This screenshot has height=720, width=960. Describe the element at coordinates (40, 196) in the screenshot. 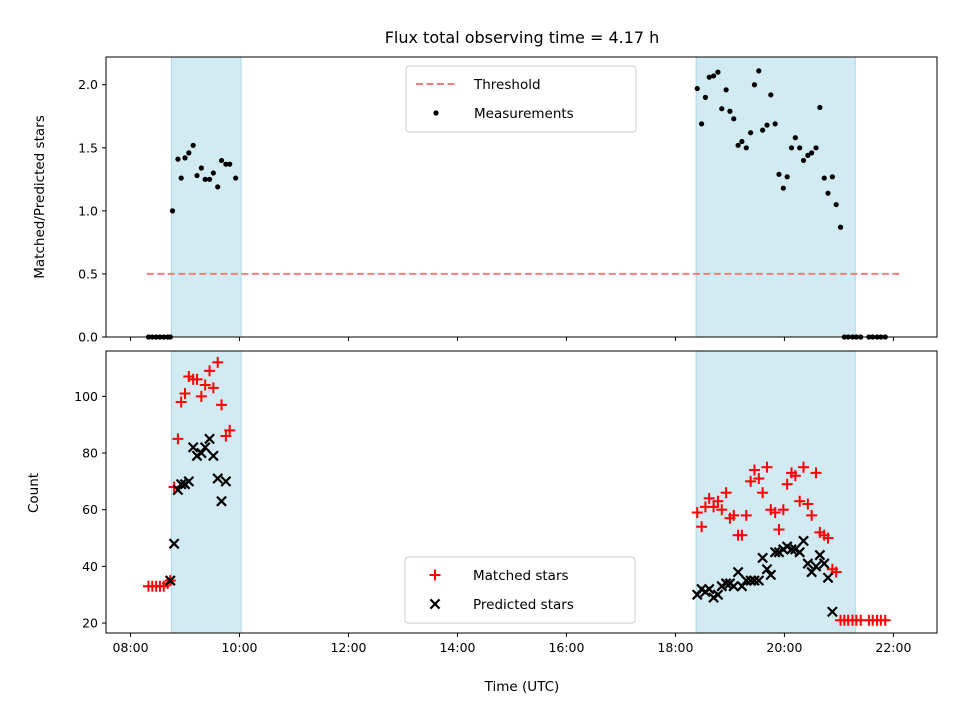

I see `top-y-axis-label: Matched/Predicted stars` at that location.